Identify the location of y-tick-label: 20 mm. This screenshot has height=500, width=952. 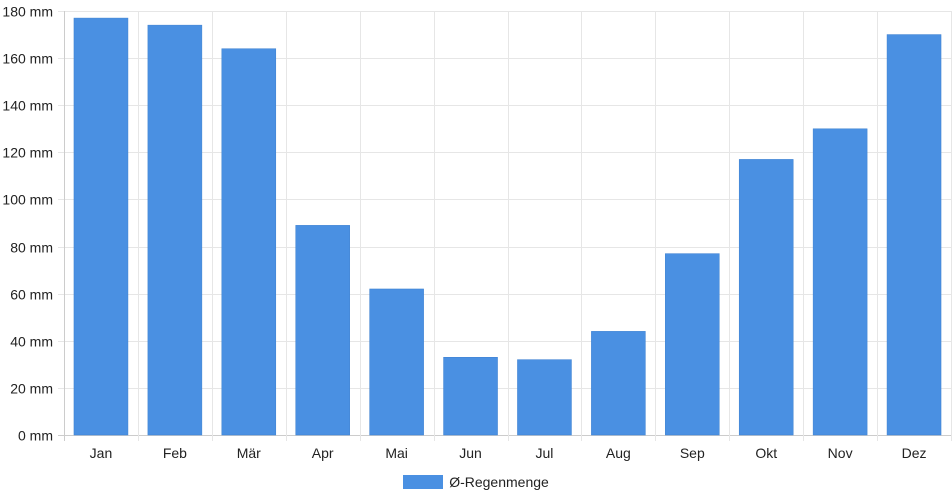
(31, 389).